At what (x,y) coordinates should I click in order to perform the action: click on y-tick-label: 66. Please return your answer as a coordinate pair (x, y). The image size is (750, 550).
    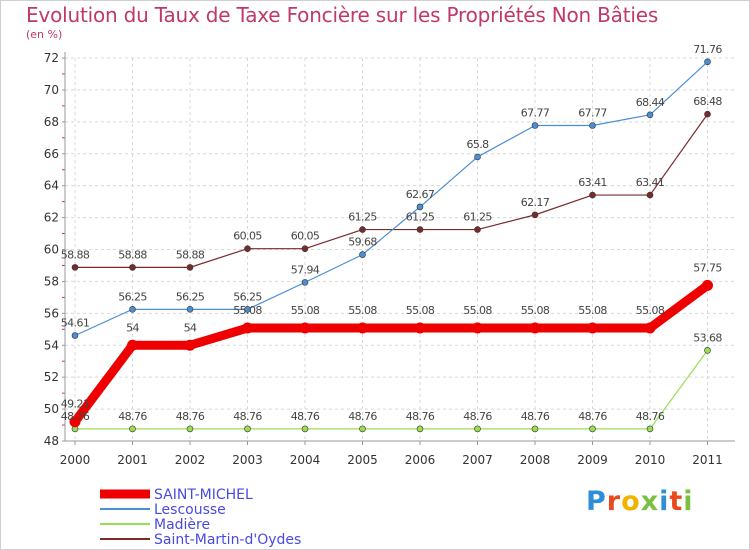
    Looking at the image, I should click on (51, 154).